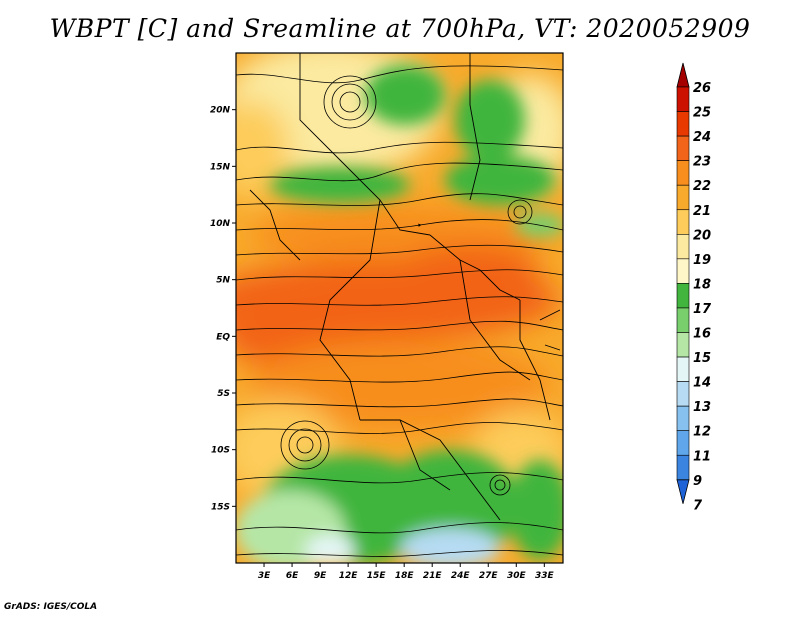 The width and height of the screenshot is (800, 618). I want to click on colorbar-label: 18, so click(702, 284).